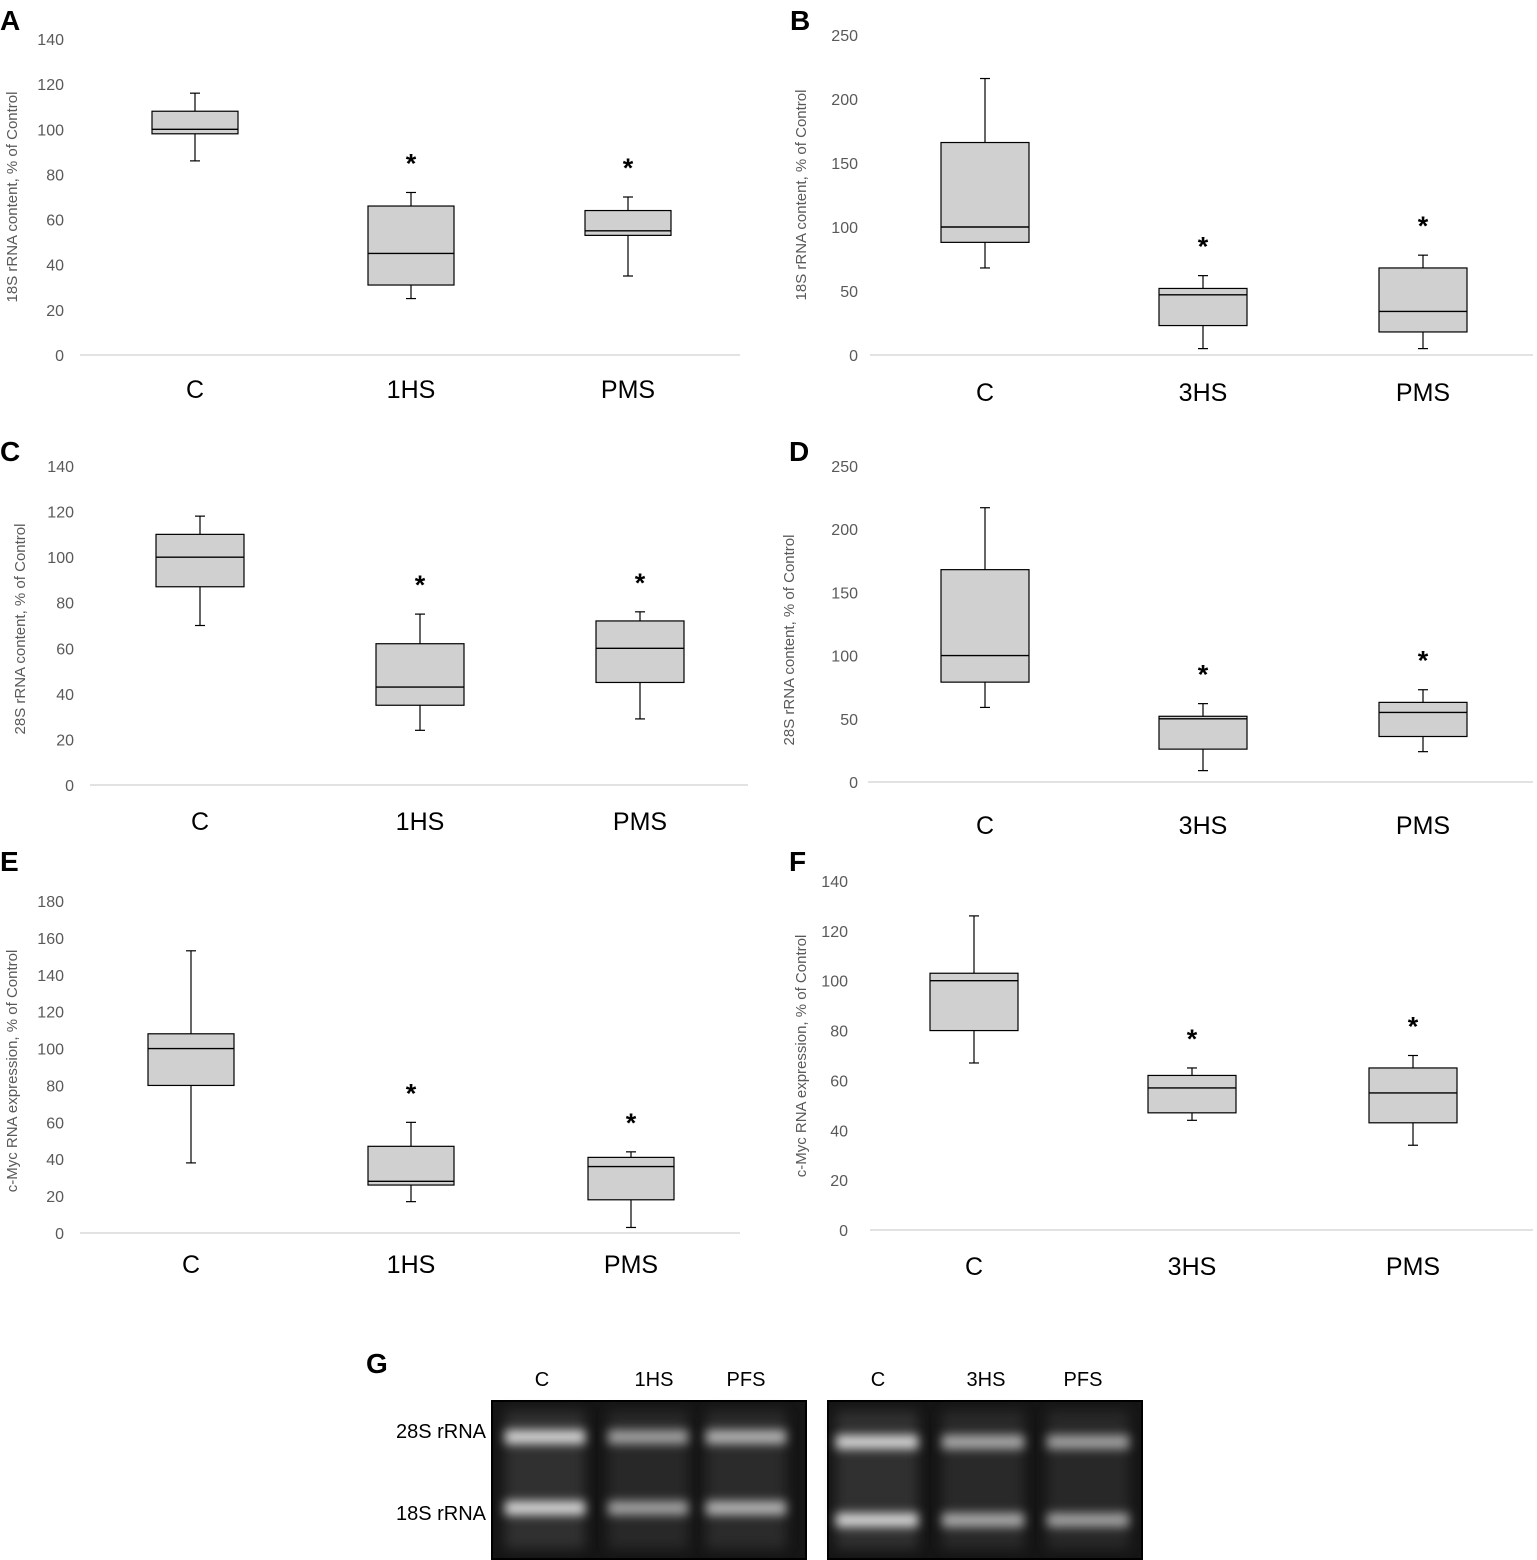  What do you see at coordinates (746, 1380) in the screenshot?
I see `gel-lane-label-left-3: PFS` at bounding box center [746, 1380].